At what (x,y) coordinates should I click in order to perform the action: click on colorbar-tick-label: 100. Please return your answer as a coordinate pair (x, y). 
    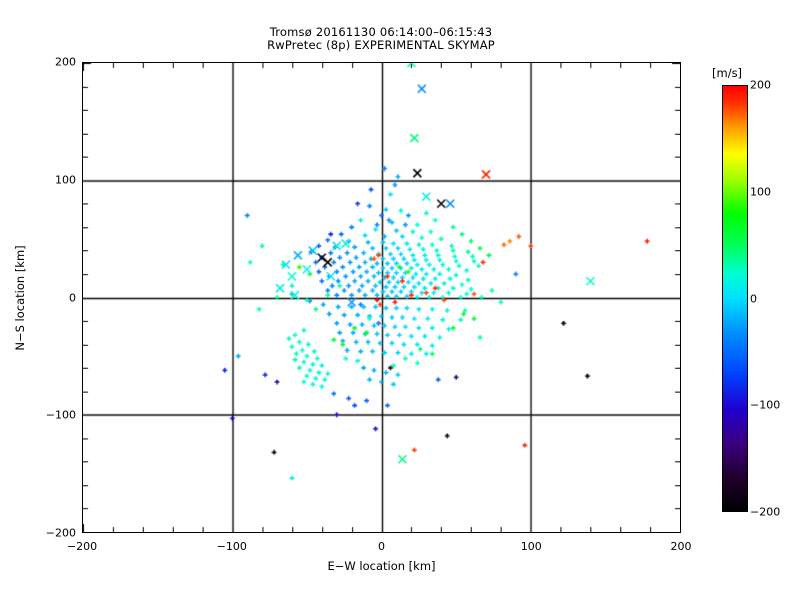
    Looking at the image, I should click on (760, 192).